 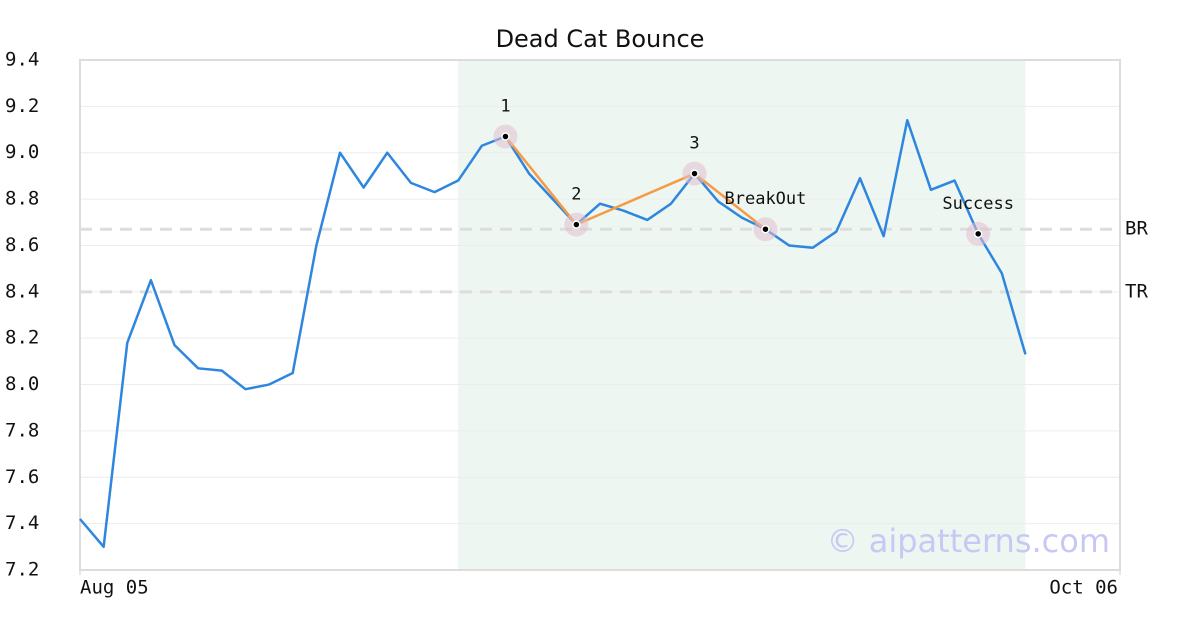 I want to click on y-tick-label: 7.4, so click(x=22, y=523).